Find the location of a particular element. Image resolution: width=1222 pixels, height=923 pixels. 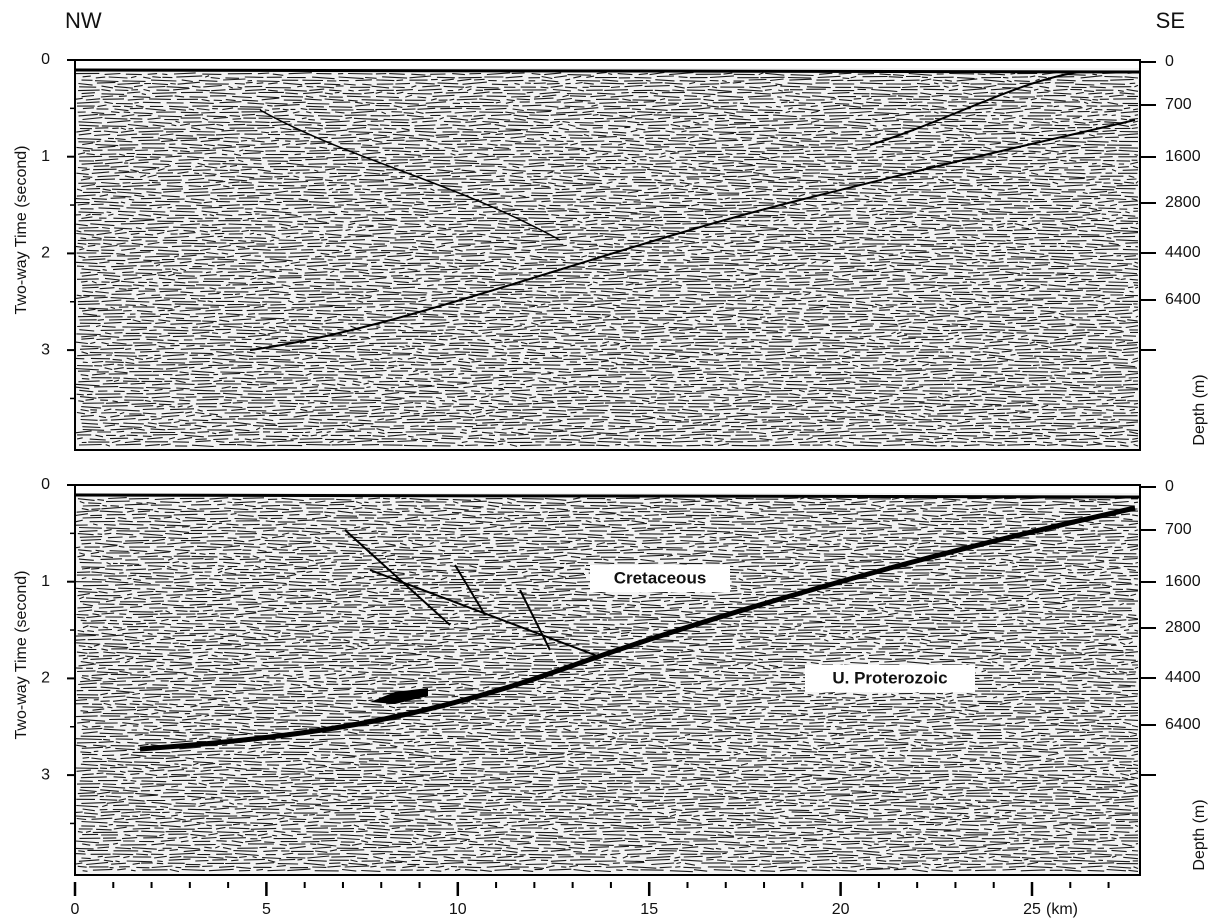

depth-tick-label: 1600 is located at coordinates (1183, 581).